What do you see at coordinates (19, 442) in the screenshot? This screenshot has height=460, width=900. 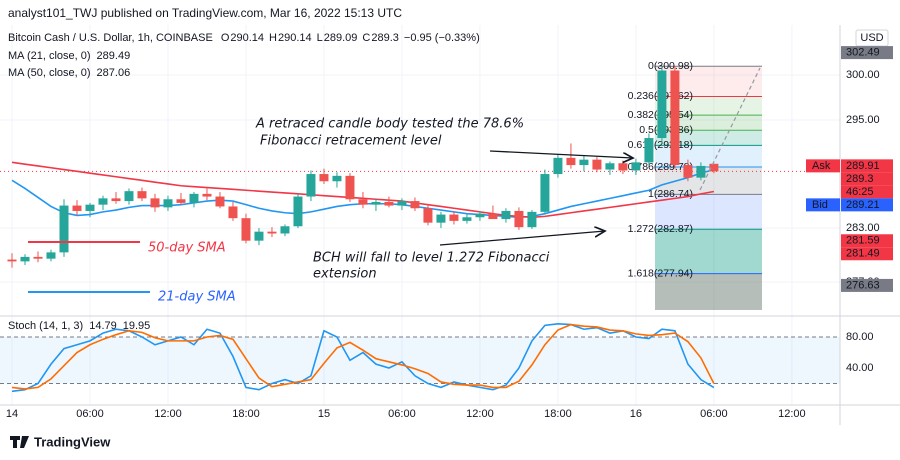 I see `logo` at bounding box center [19, 442].